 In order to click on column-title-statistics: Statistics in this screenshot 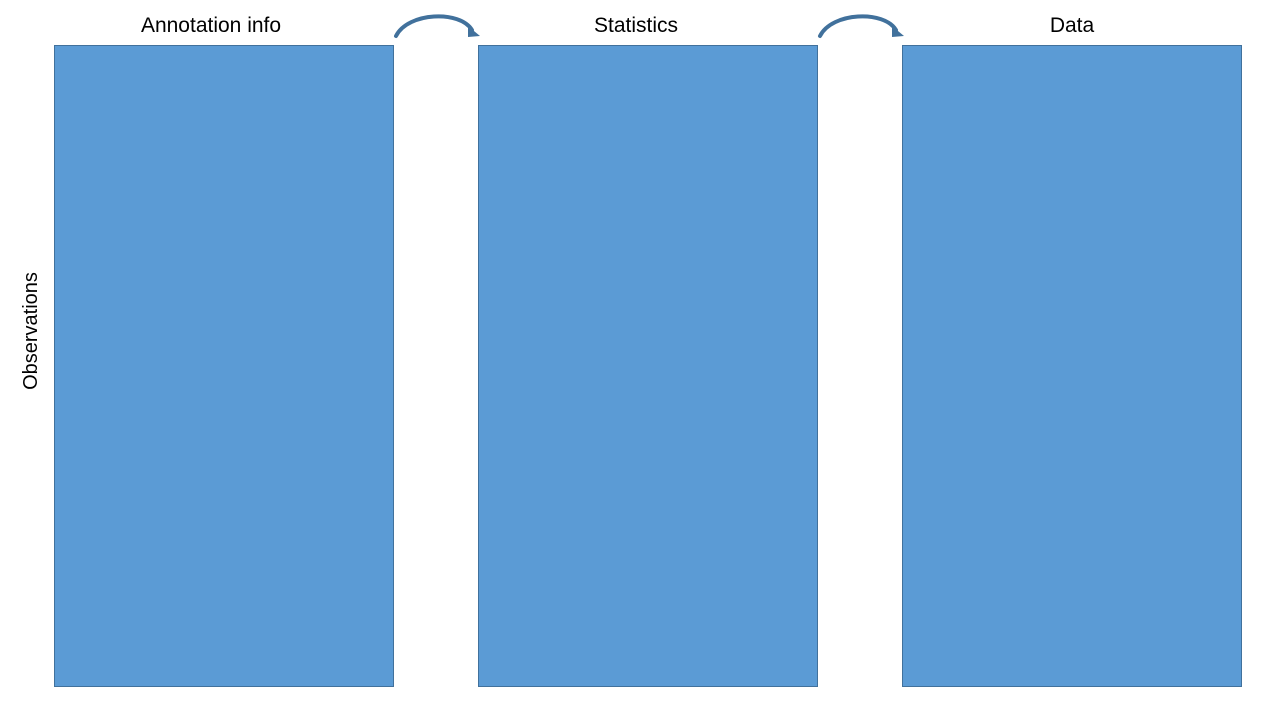, I will do `click(636, 25)`.